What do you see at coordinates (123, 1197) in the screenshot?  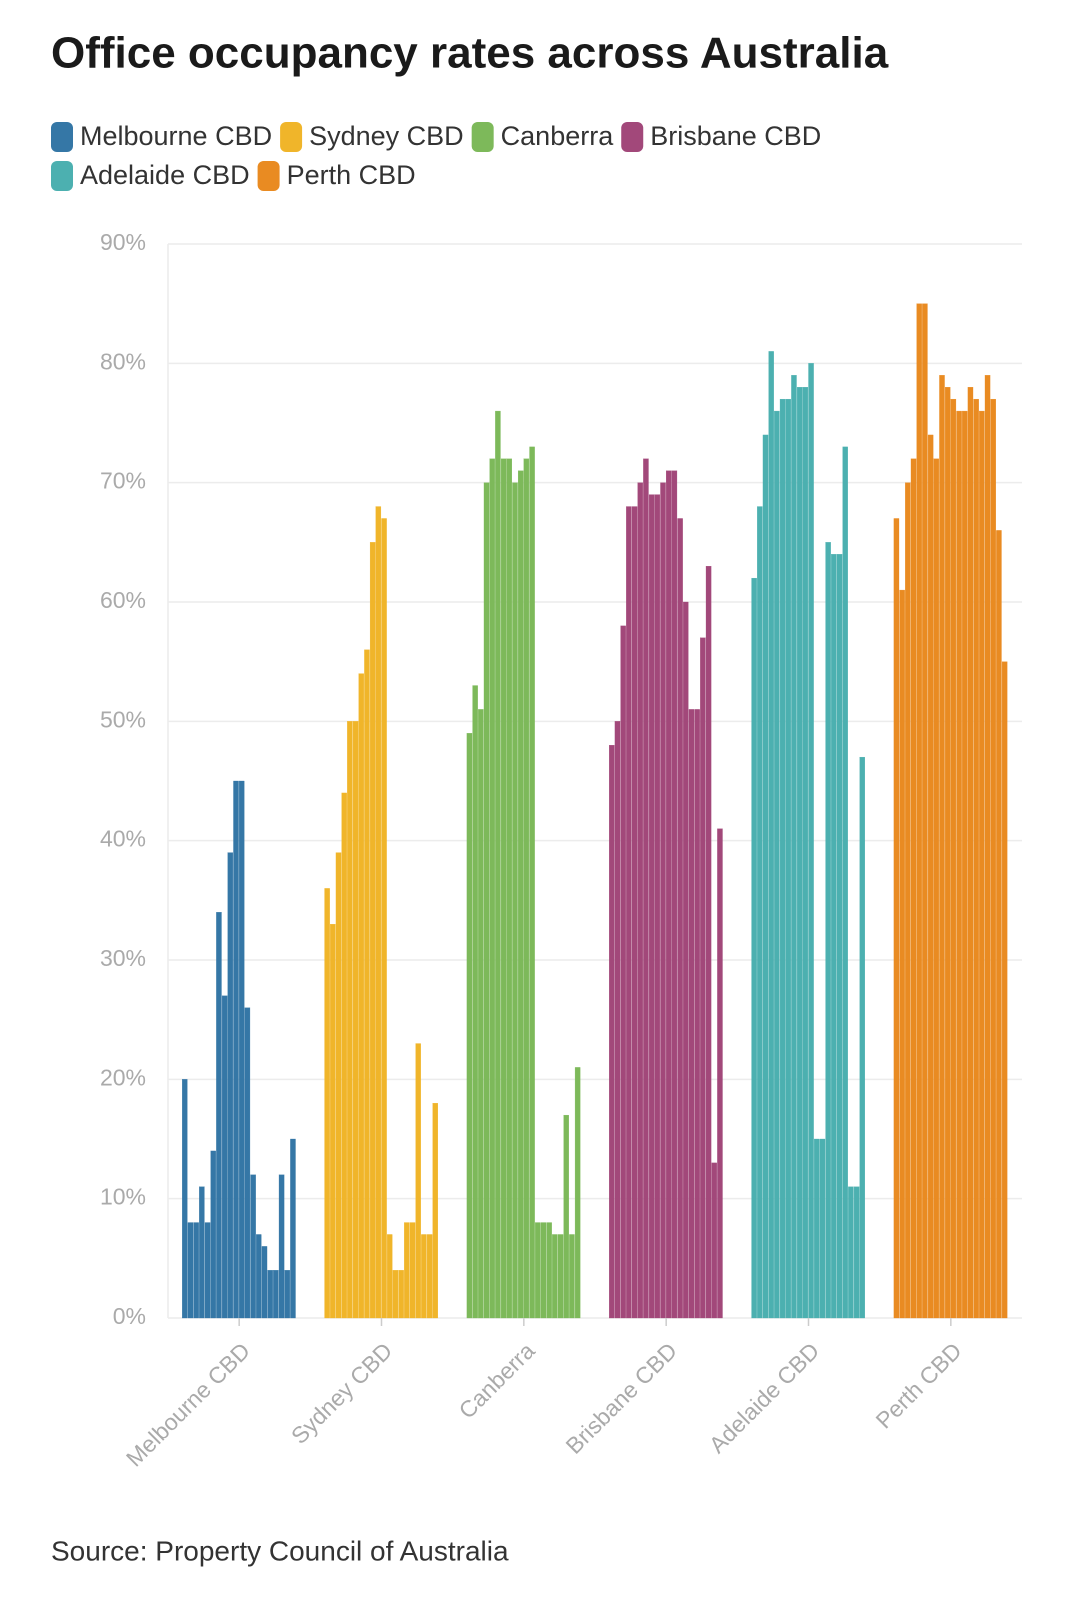 I see `y-tick-label: 10%` at bounding box center [123, 1197].